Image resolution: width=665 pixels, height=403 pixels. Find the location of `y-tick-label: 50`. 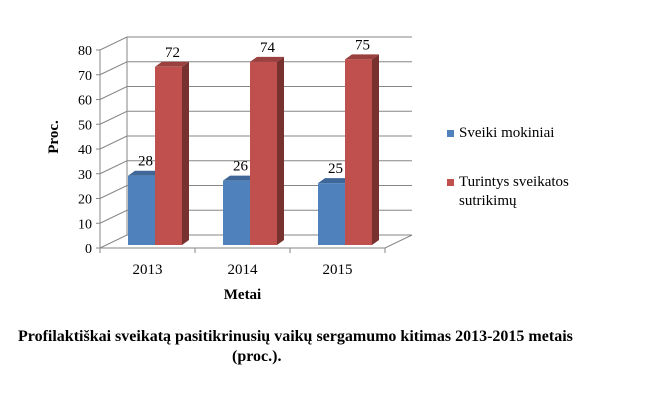

y-tick-label: 50 is located at coordinates (85, 125).